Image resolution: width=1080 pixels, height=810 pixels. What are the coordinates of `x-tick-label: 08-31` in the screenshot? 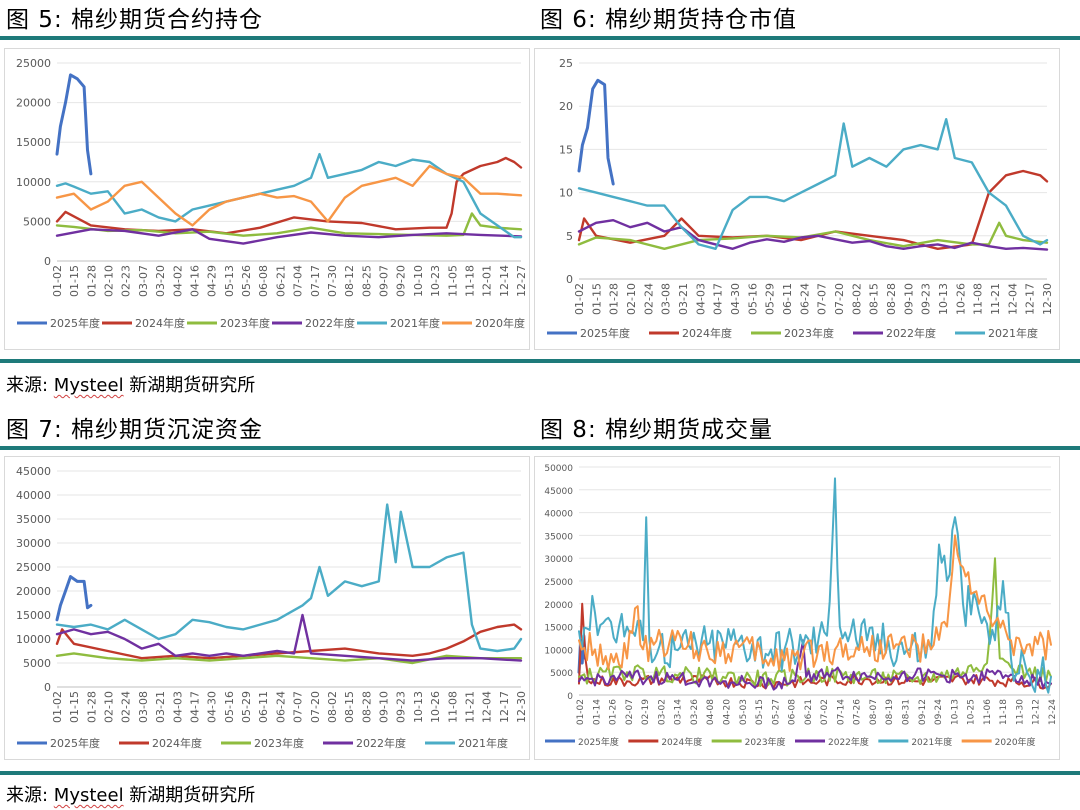 It's located at (907, 712).